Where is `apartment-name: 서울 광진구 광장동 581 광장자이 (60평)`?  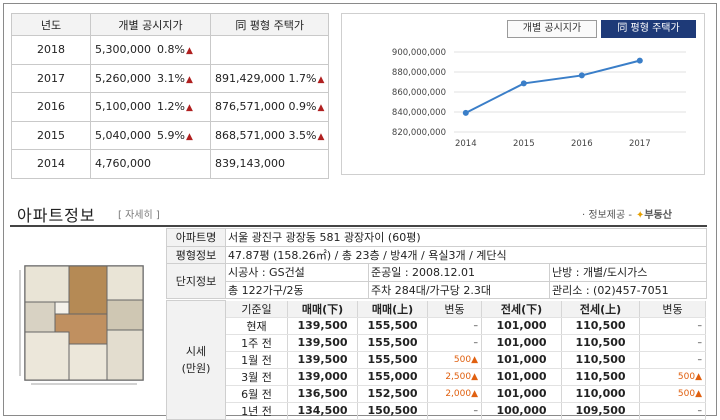 apartment-name: 서울 광진구 광장동 581 광장자이 (60평) is located at coordinates (466, 237).